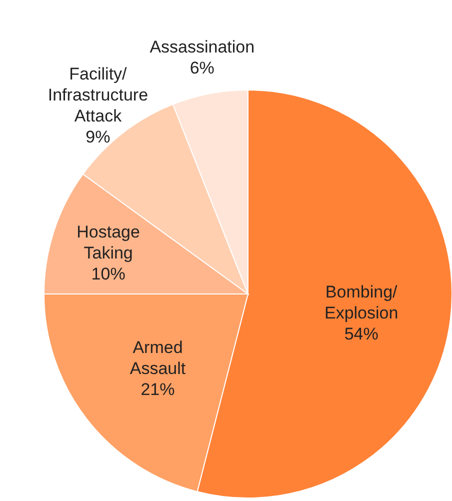  Describe the element at coordinates (108, 242) in the screenshot. I see `slice-label: Hostage Taking` at that location.